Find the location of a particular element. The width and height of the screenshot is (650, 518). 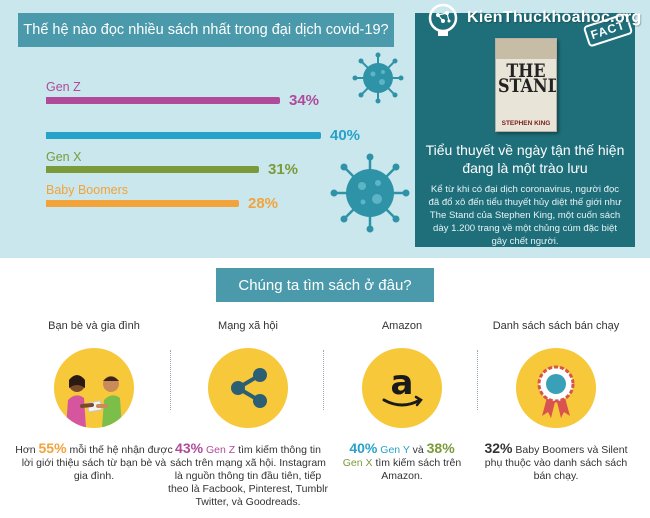

book-author: STEPHEN KING is located at coordinates (526, 123).